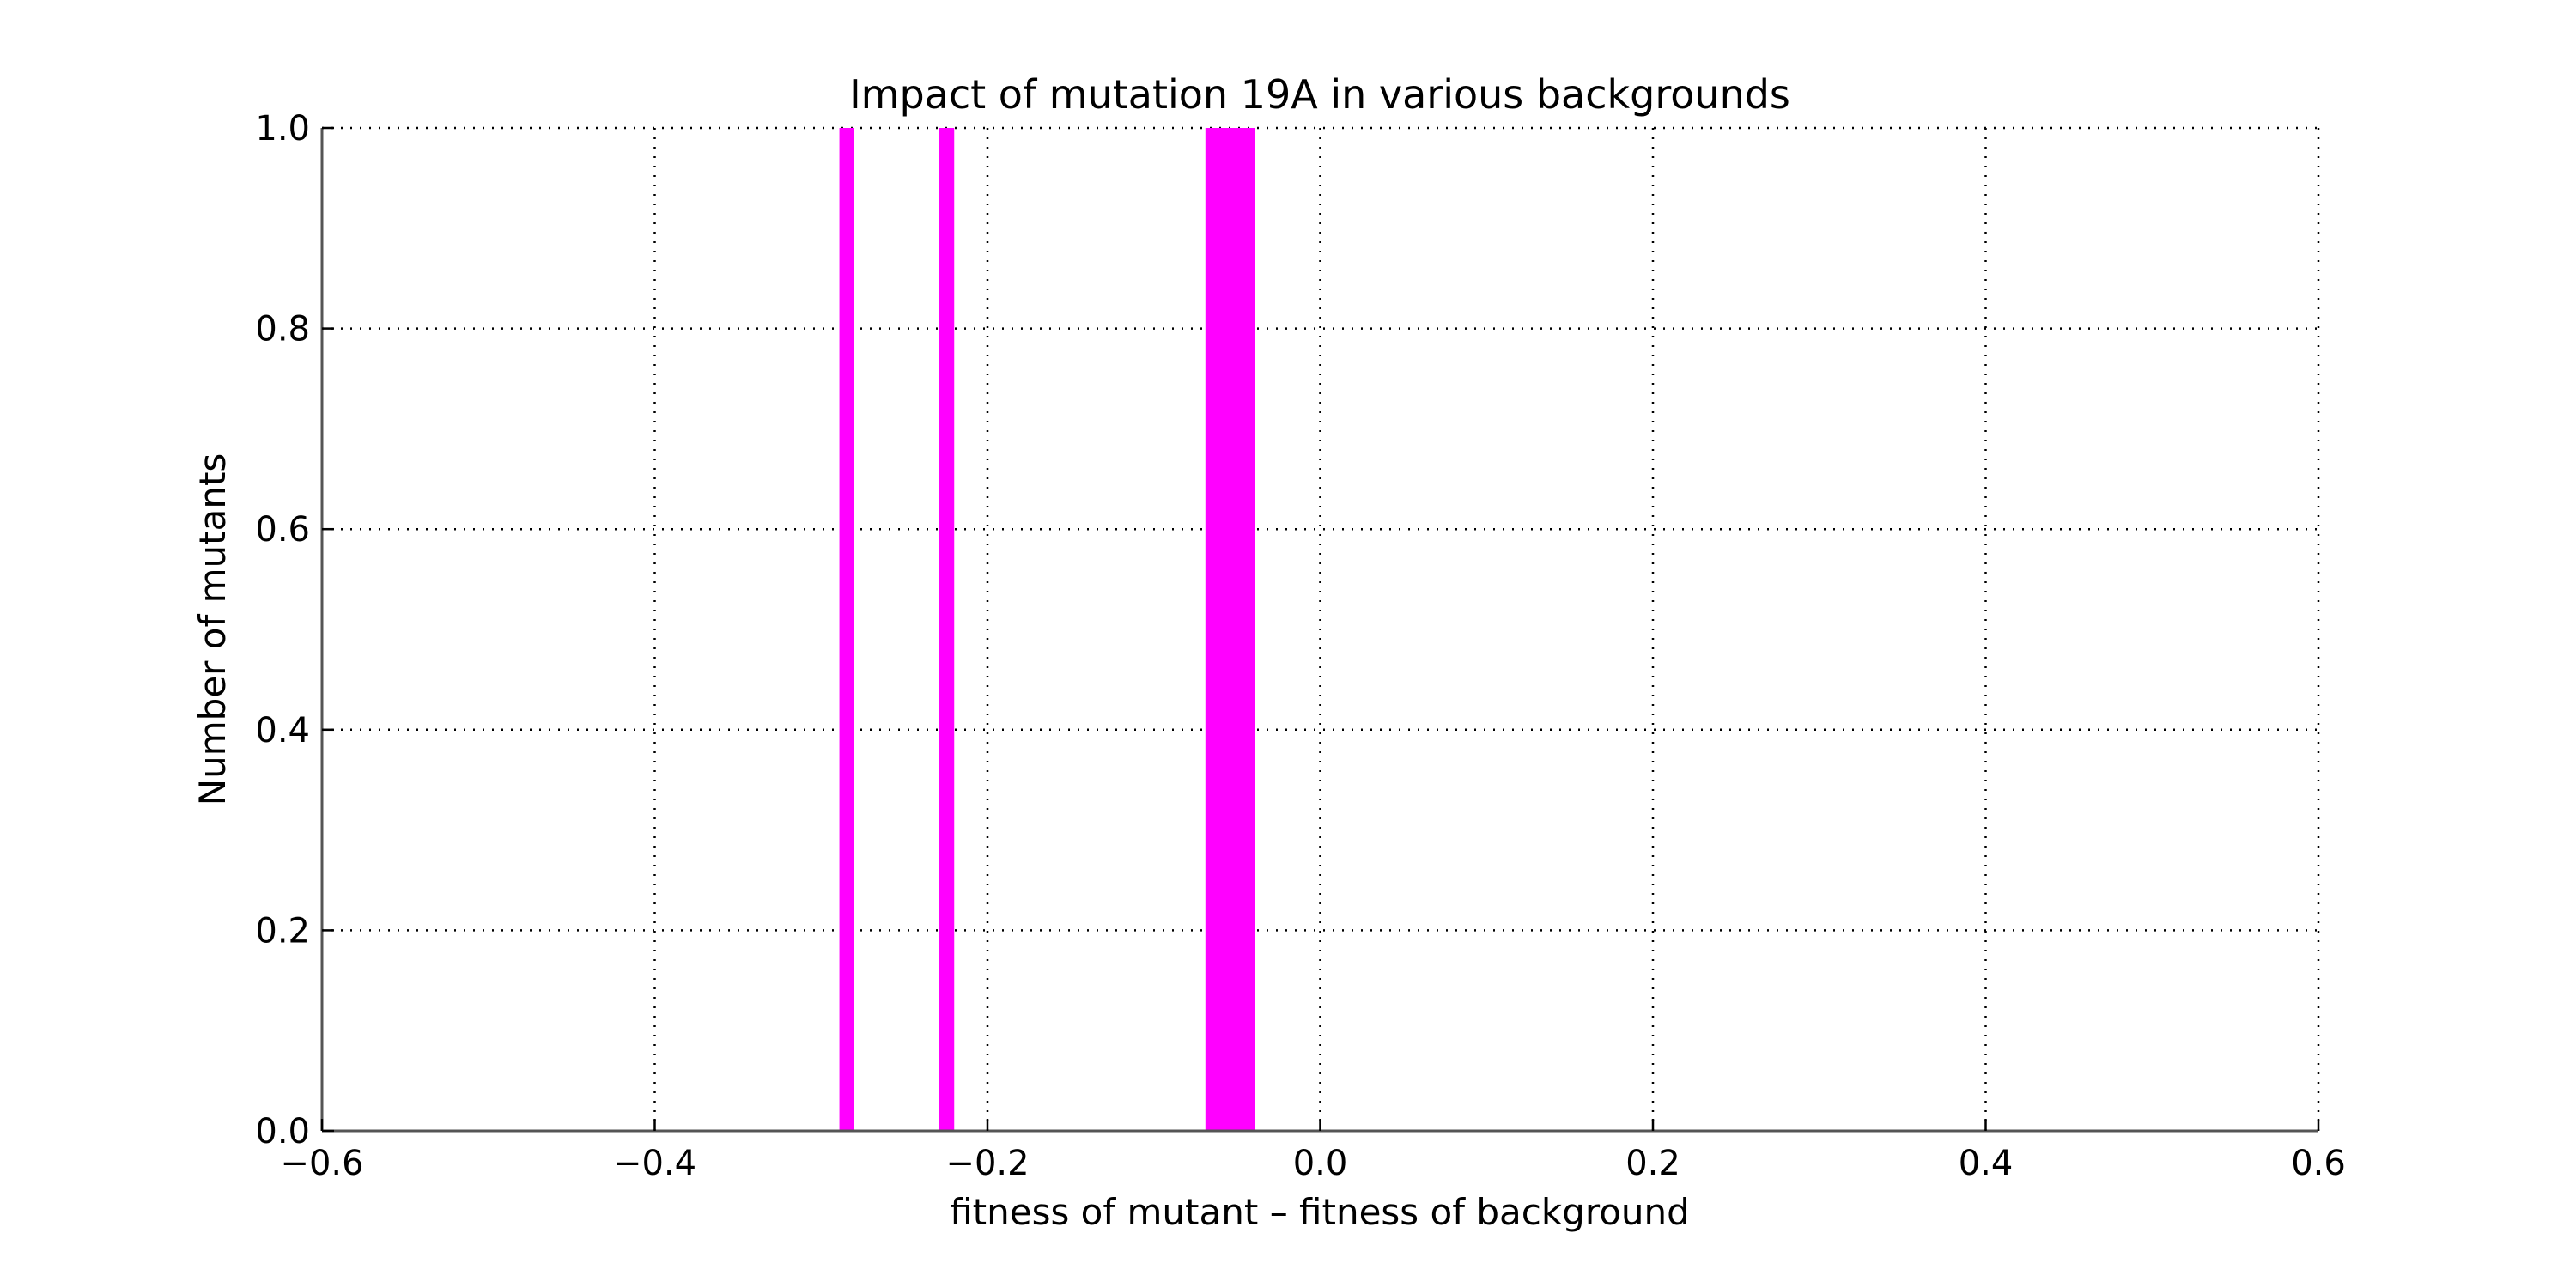  Describe the element at coordinates (654, 1163) in the screenshot. I see `x-tick-label: −0.4` at that location.